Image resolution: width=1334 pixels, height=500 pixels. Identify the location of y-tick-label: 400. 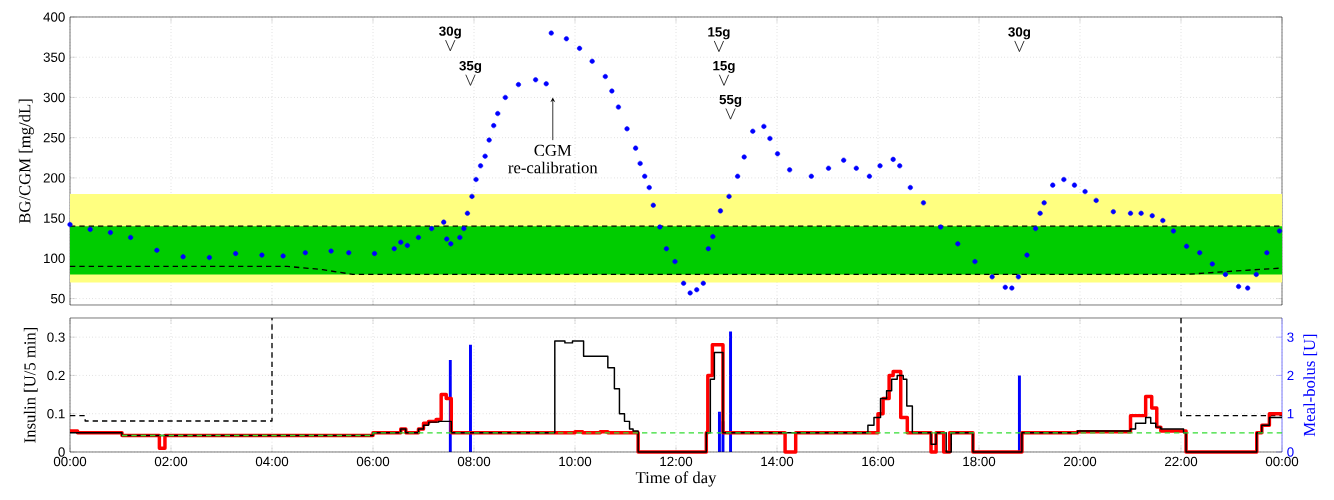
(54, 17).